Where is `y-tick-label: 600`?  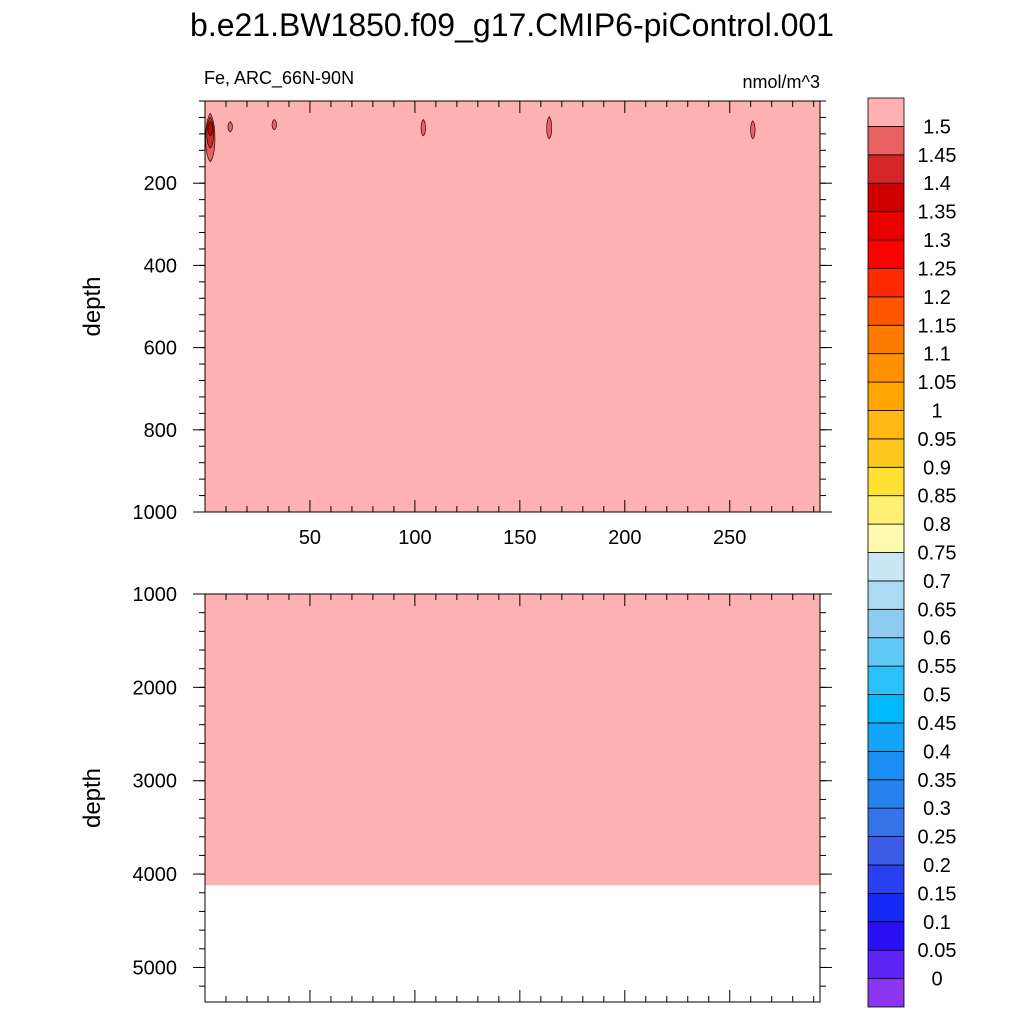 y-tick-label: 600 is located at coordinates (160, 349).